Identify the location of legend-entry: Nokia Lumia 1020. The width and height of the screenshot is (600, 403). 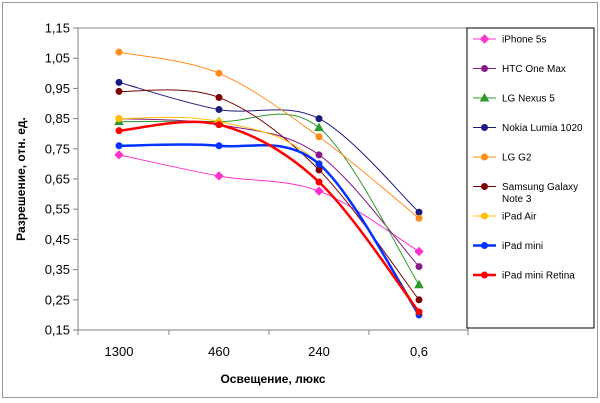
(528, 128).